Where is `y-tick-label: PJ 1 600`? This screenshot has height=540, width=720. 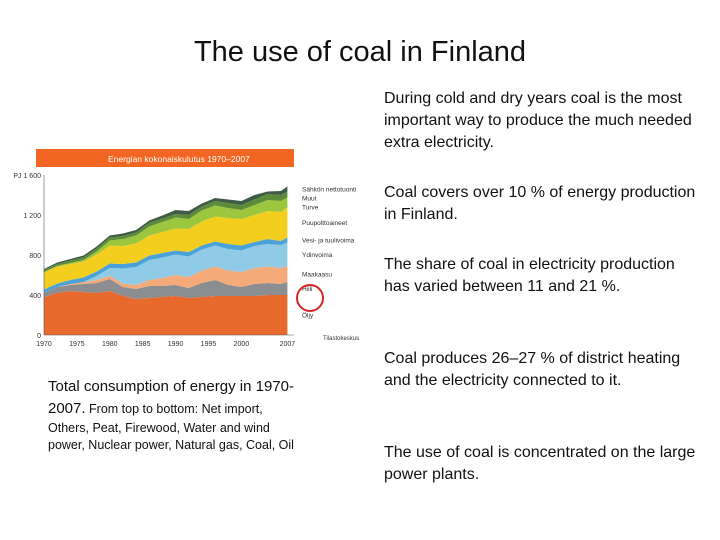
y-tick-label: PJ 1 600 is located at coordinates (27, 176).